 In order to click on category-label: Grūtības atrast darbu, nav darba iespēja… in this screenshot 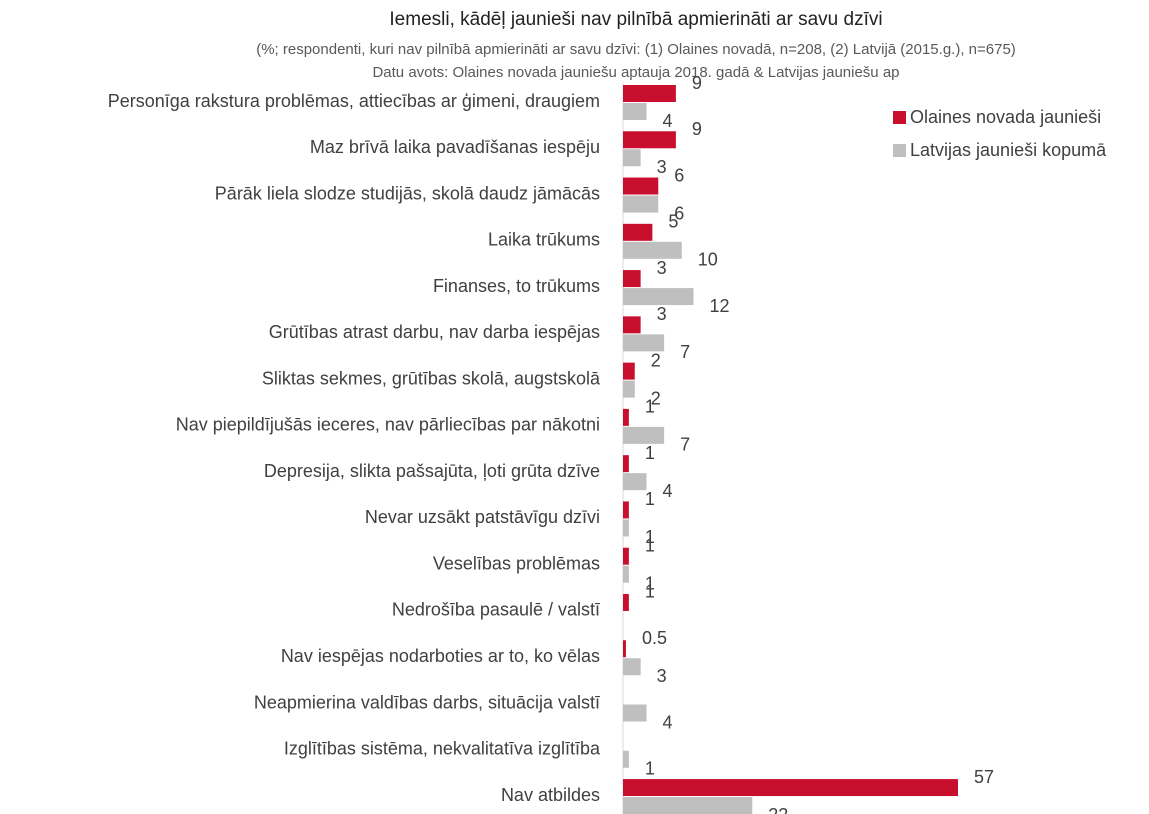, I will do `click(434, 332)`.